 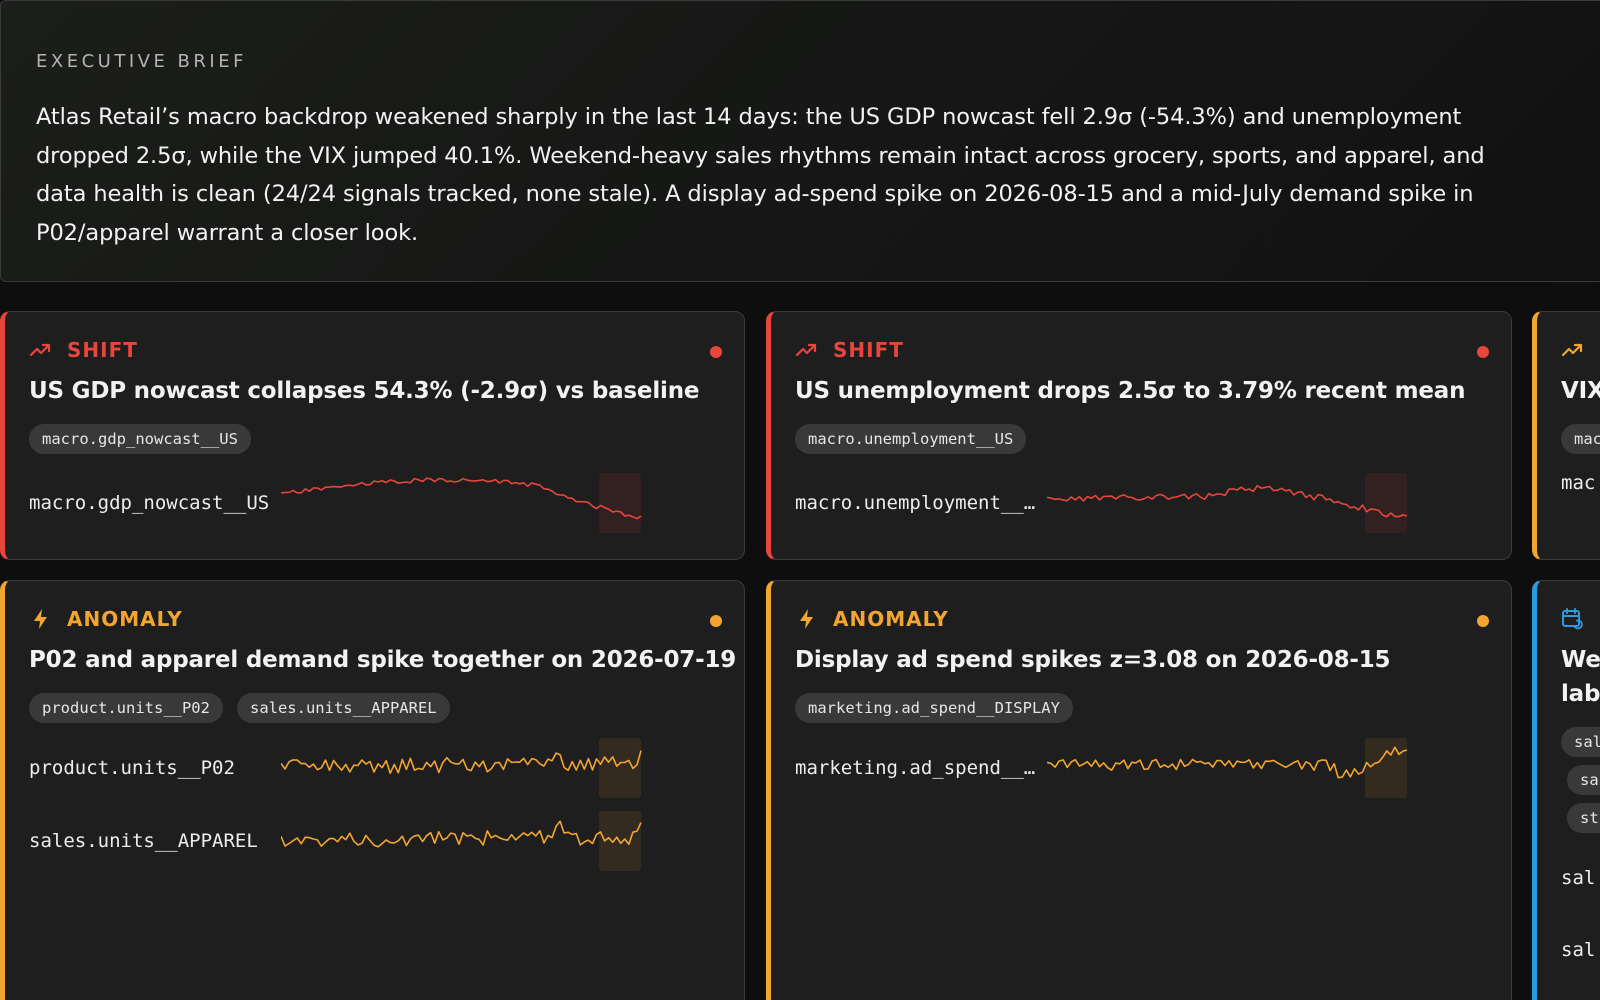 What do you see at coordinates (1580, 742) in the screenshot?
I see `signal-chip: sal` at bounding box center [1580, 742].